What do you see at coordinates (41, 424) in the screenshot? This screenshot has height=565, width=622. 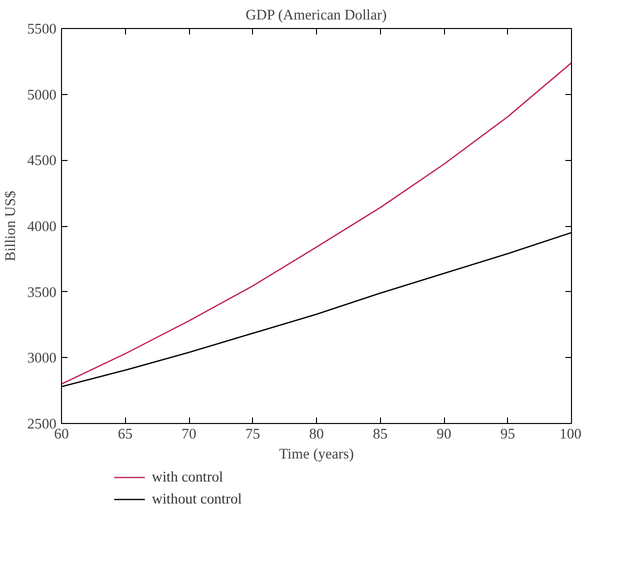 I see `y-tick-label: 2500` at bounding box center [41, 424].